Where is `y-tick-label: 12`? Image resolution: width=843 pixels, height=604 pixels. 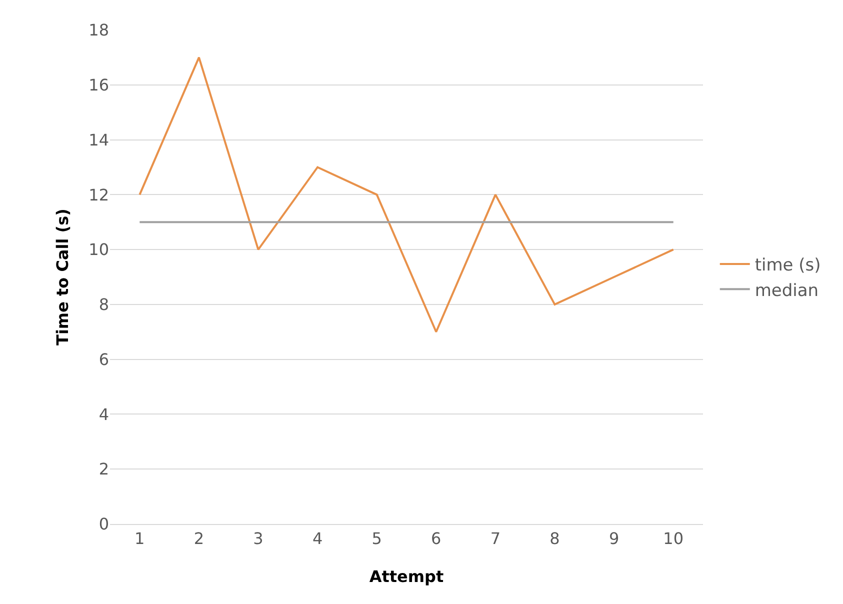 y-tick-label: 12 is located at coordinates (98, 194).